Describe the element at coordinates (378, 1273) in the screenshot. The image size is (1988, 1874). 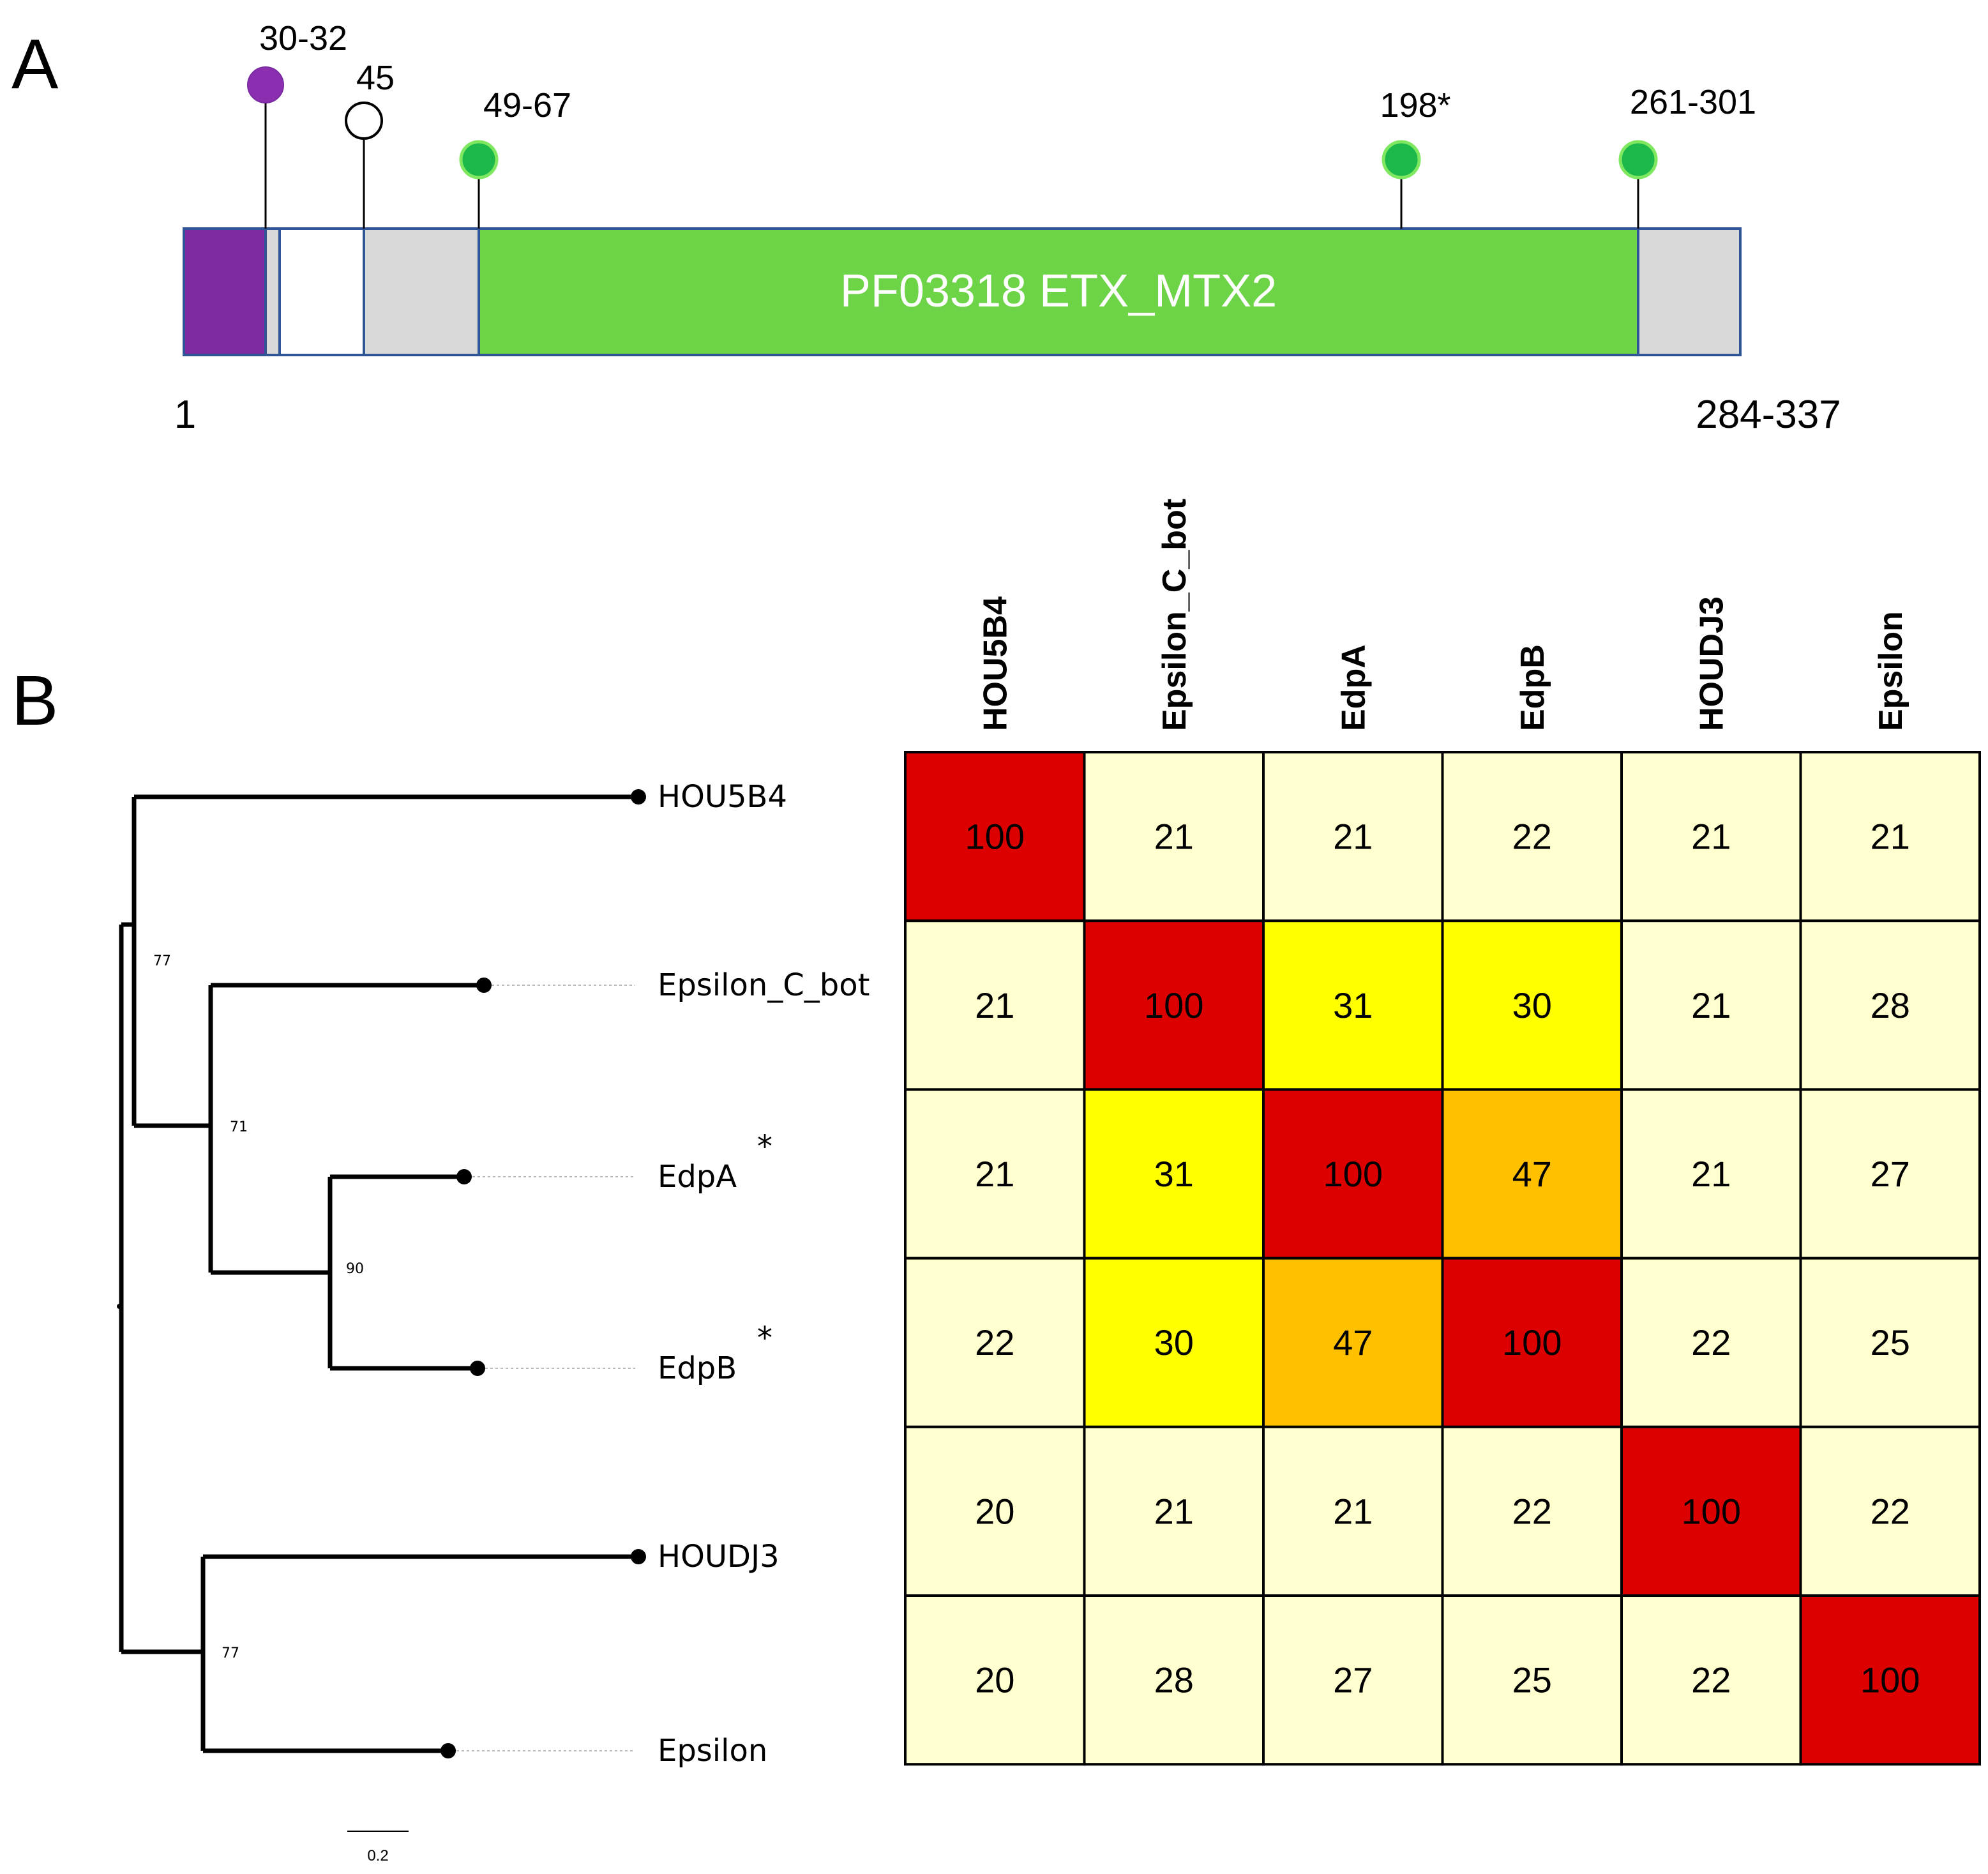
I see `phylogenetic-tree` at that location.